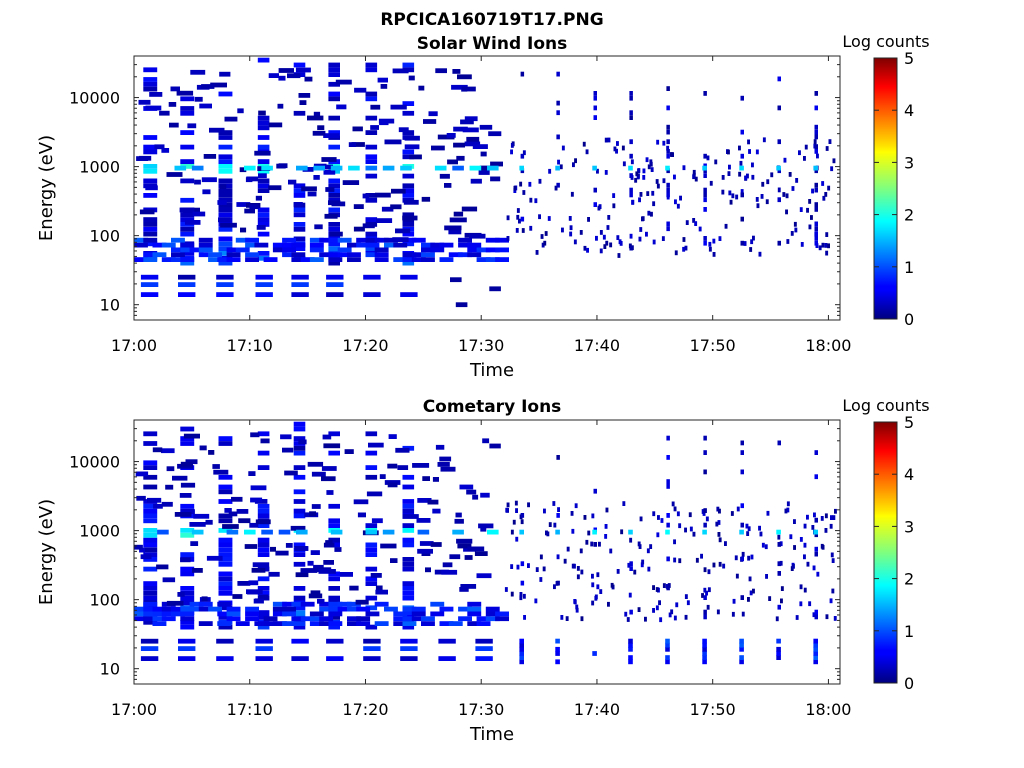  What do you see at coordinates (828, 345) in the screenshot?
I see `x-tick-label: 18:00` at bounding box center [828, 345].